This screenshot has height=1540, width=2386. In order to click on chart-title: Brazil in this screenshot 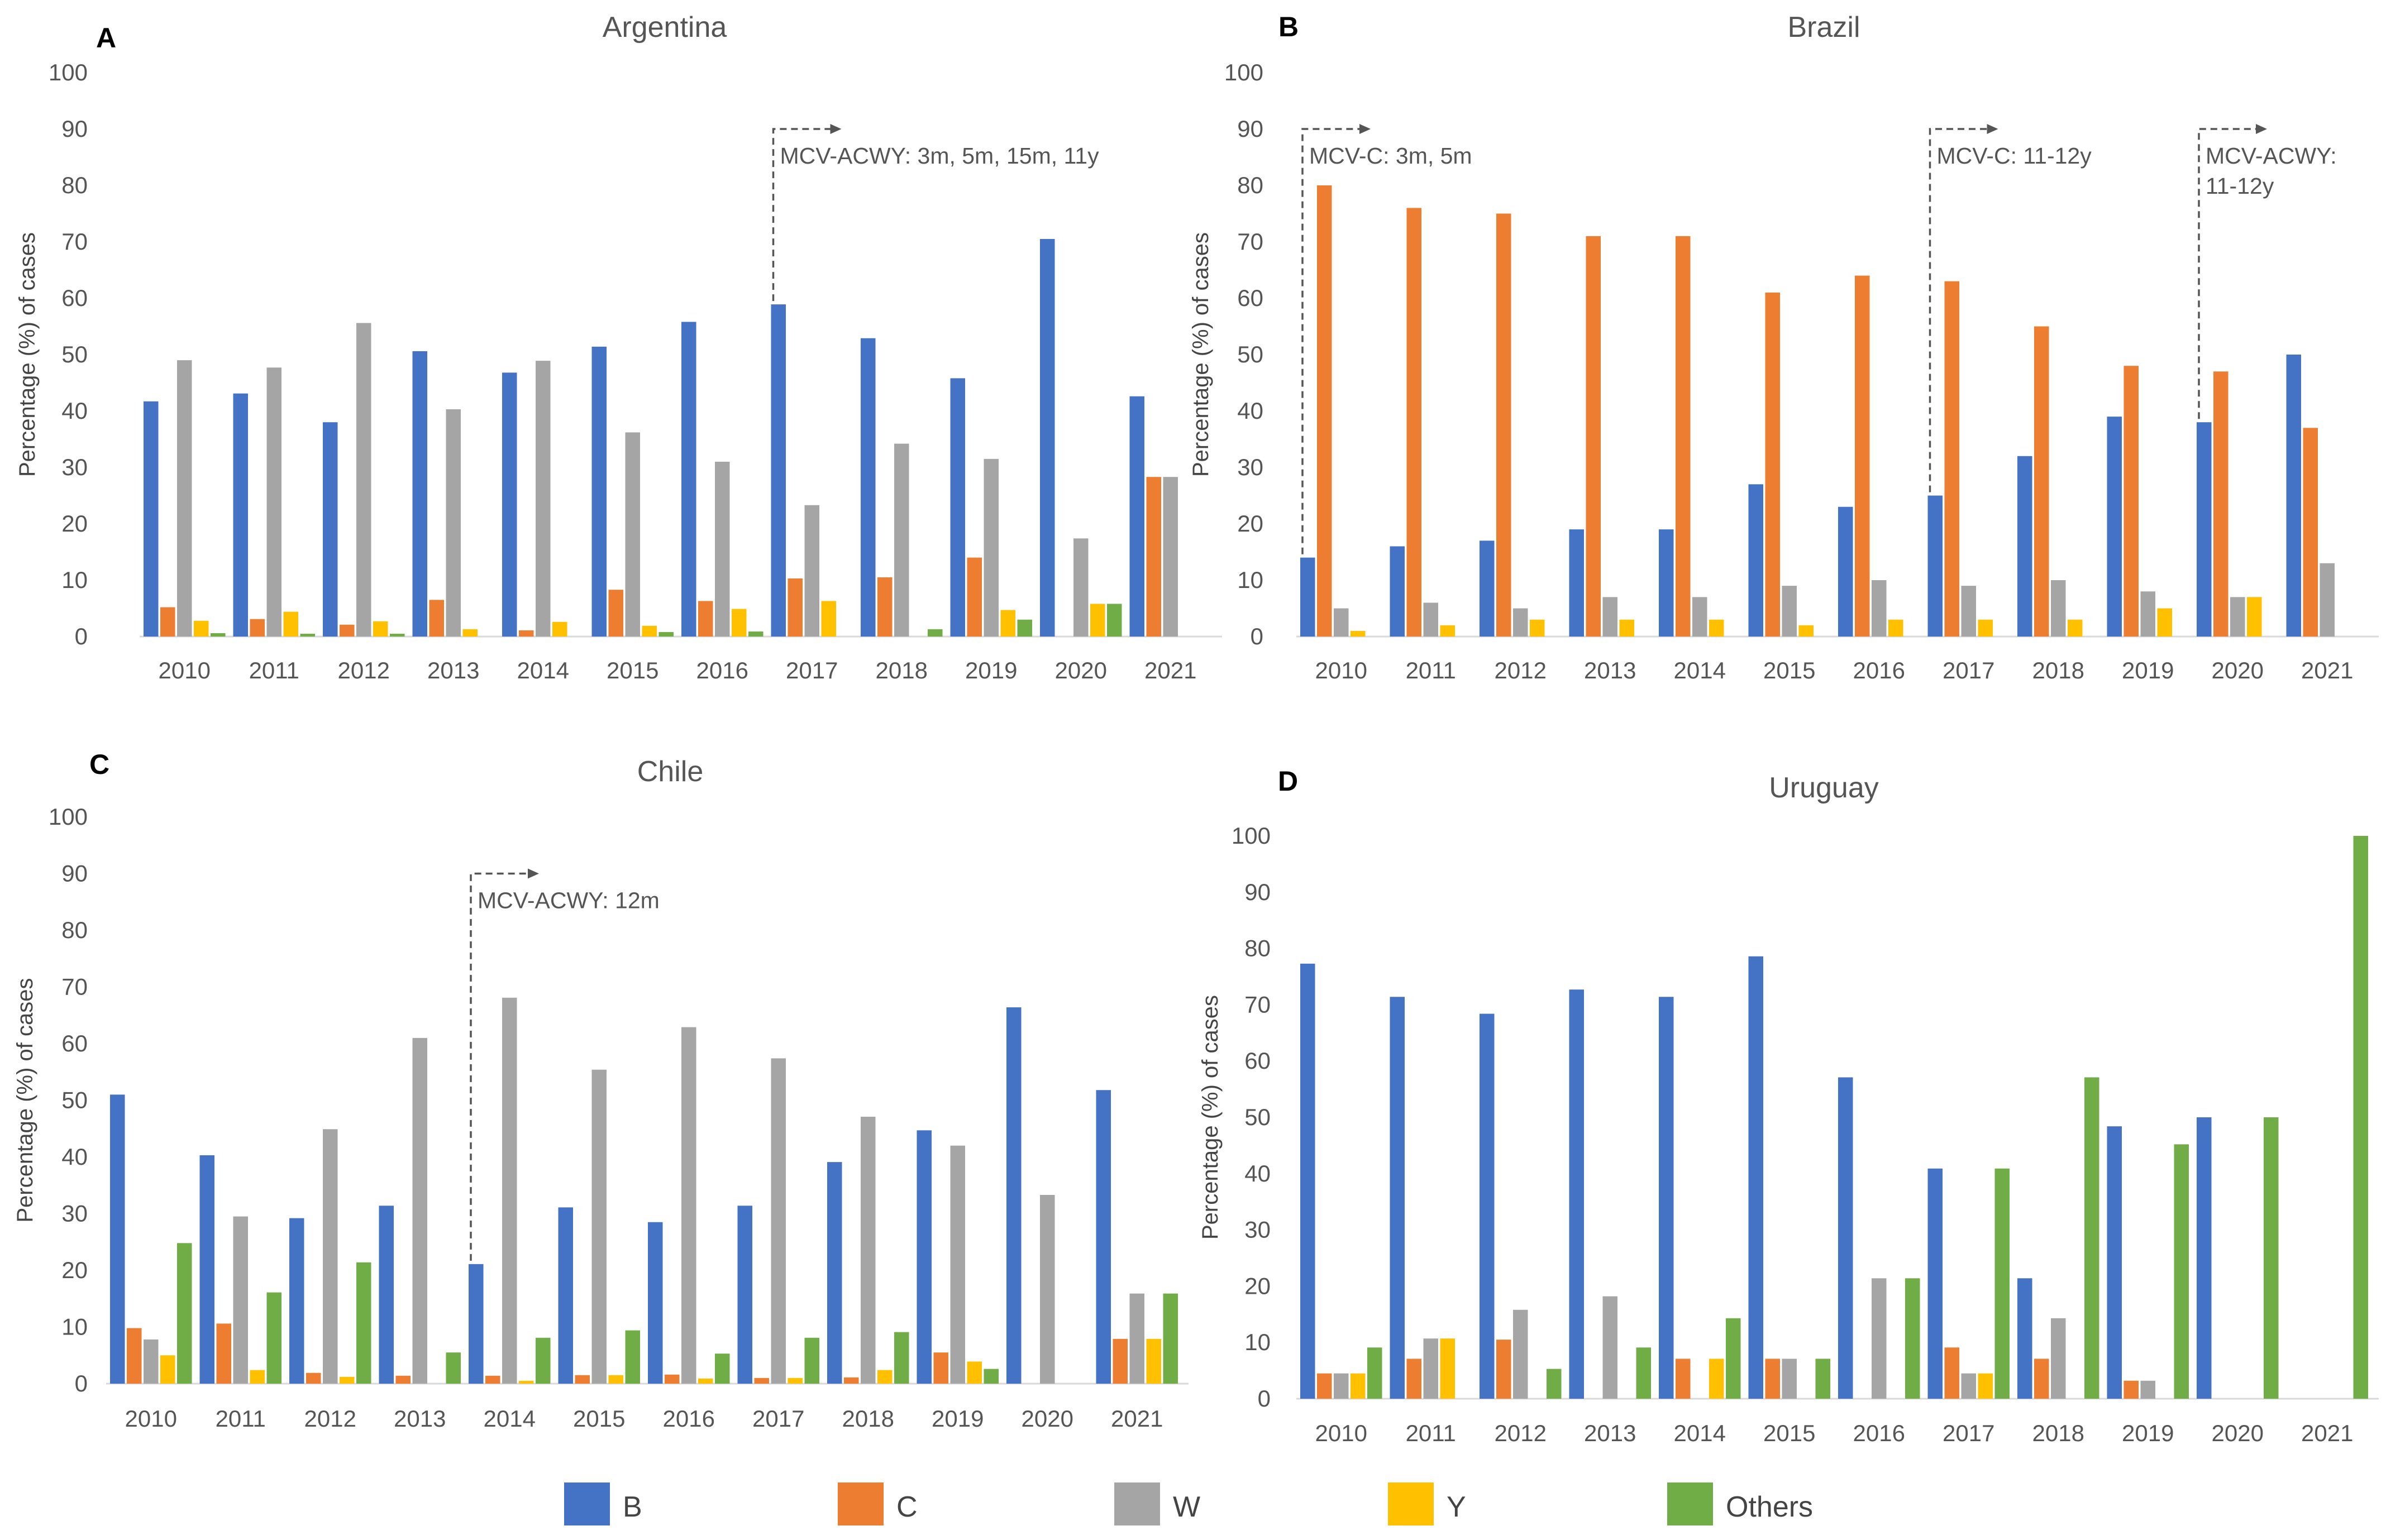, I will do `click(1823, 27)`.